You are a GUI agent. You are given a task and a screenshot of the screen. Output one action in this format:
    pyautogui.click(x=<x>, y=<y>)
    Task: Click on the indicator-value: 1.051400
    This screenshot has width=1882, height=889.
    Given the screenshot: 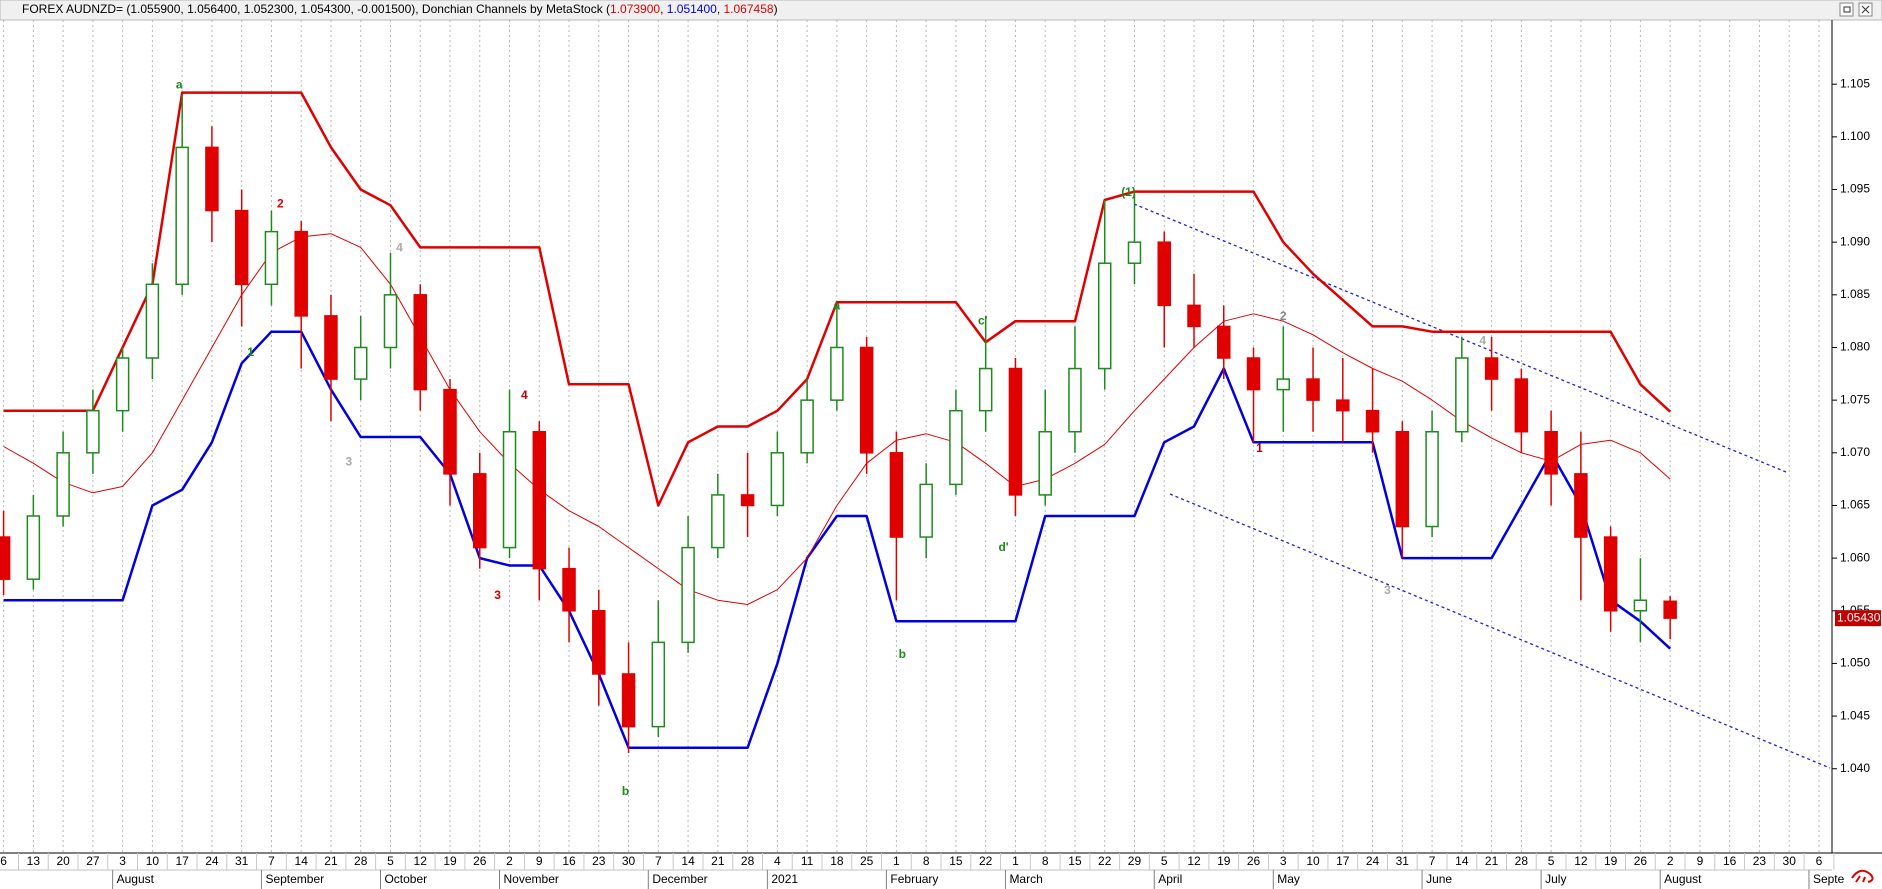 What is the action you would take?
    pyautogui.click(x=692, y=9)
    